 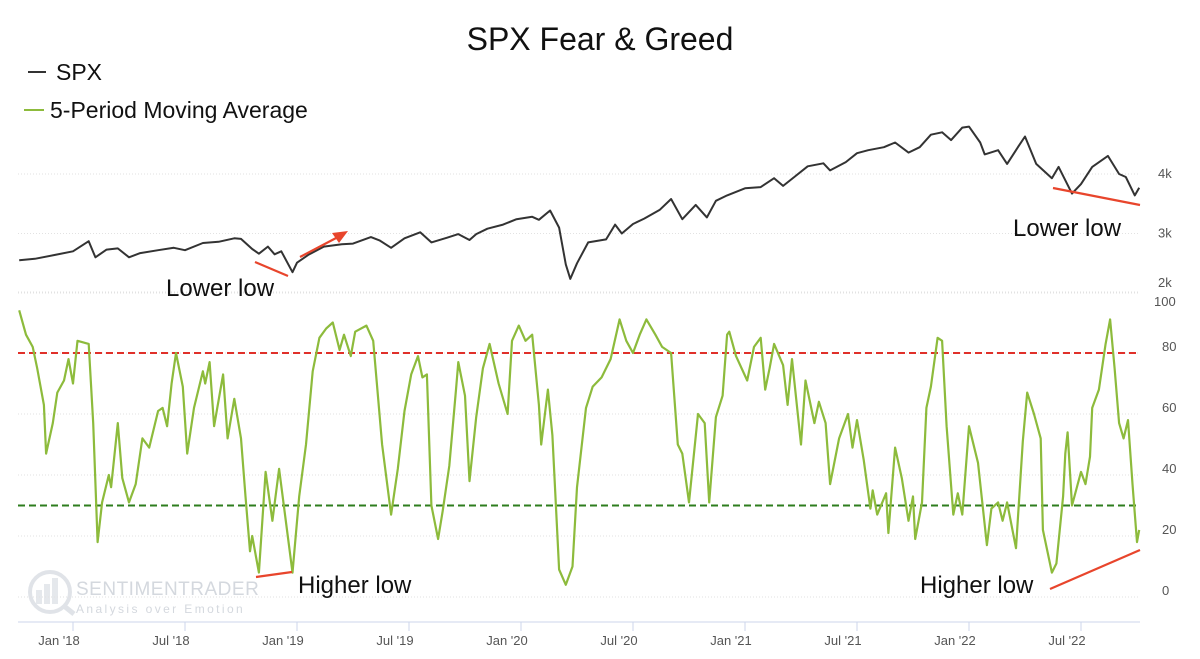 I want to click on x-tick-label: Jan '20, so click(x=507, y=640).